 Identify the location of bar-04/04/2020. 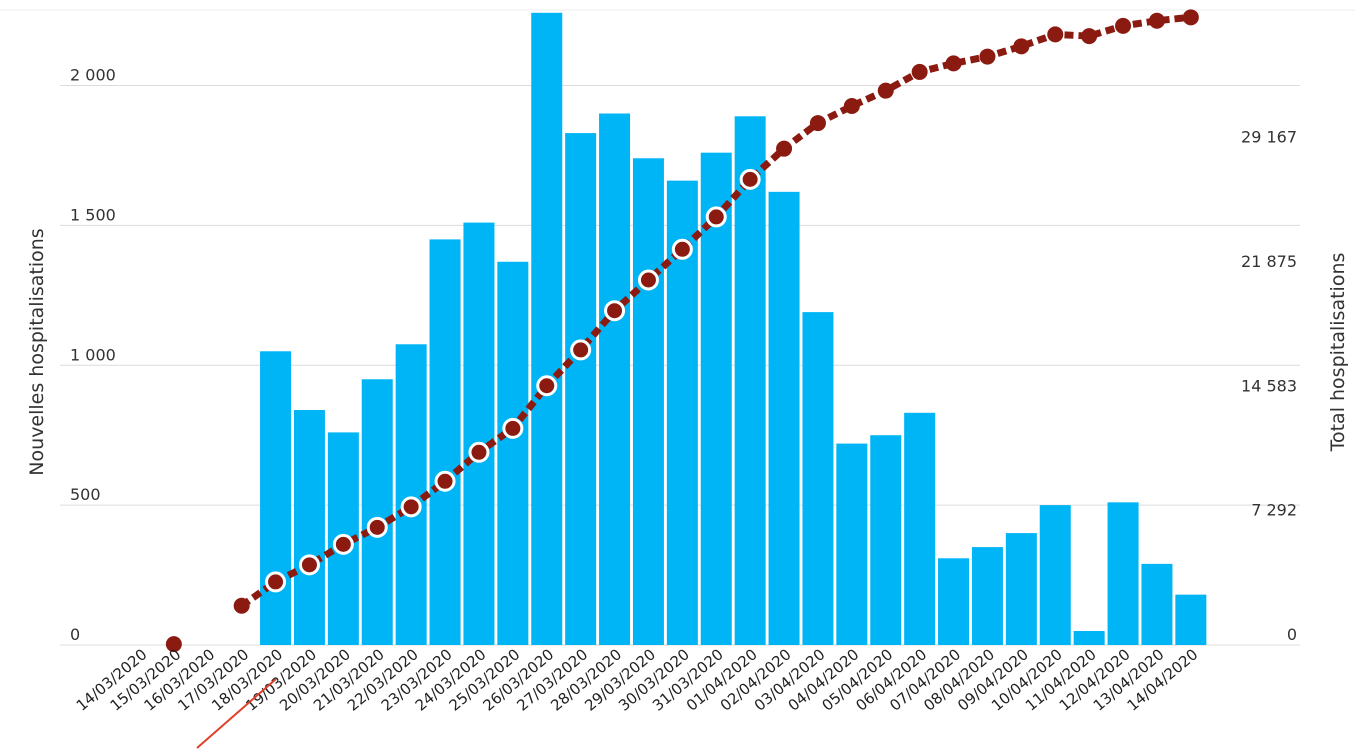
(852, 544).